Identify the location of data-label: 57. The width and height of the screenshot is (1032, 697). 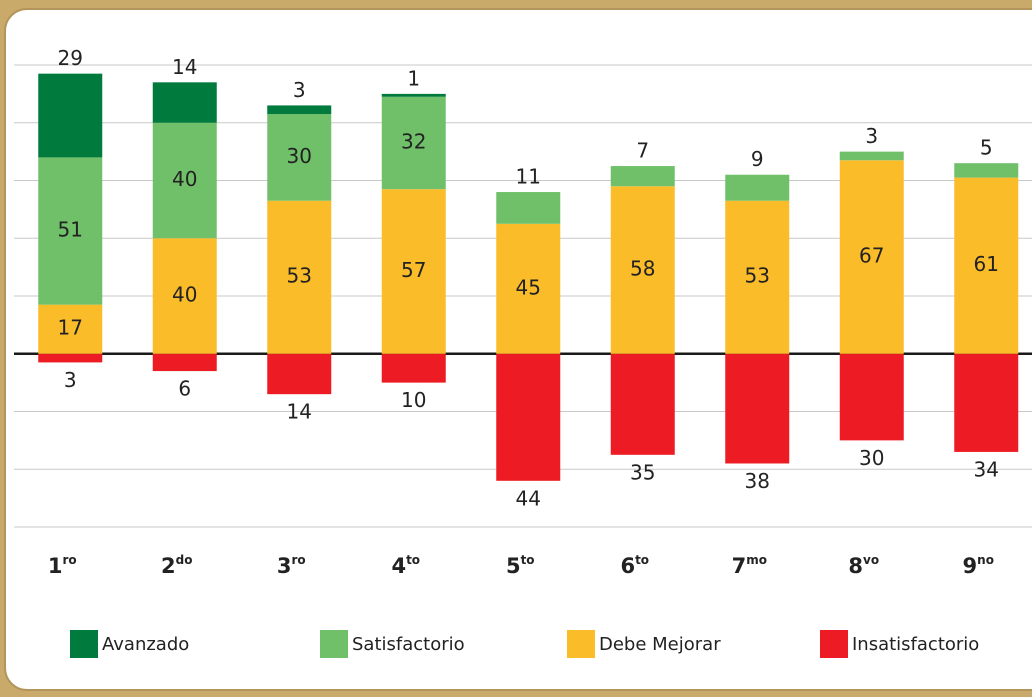
(413, 270).